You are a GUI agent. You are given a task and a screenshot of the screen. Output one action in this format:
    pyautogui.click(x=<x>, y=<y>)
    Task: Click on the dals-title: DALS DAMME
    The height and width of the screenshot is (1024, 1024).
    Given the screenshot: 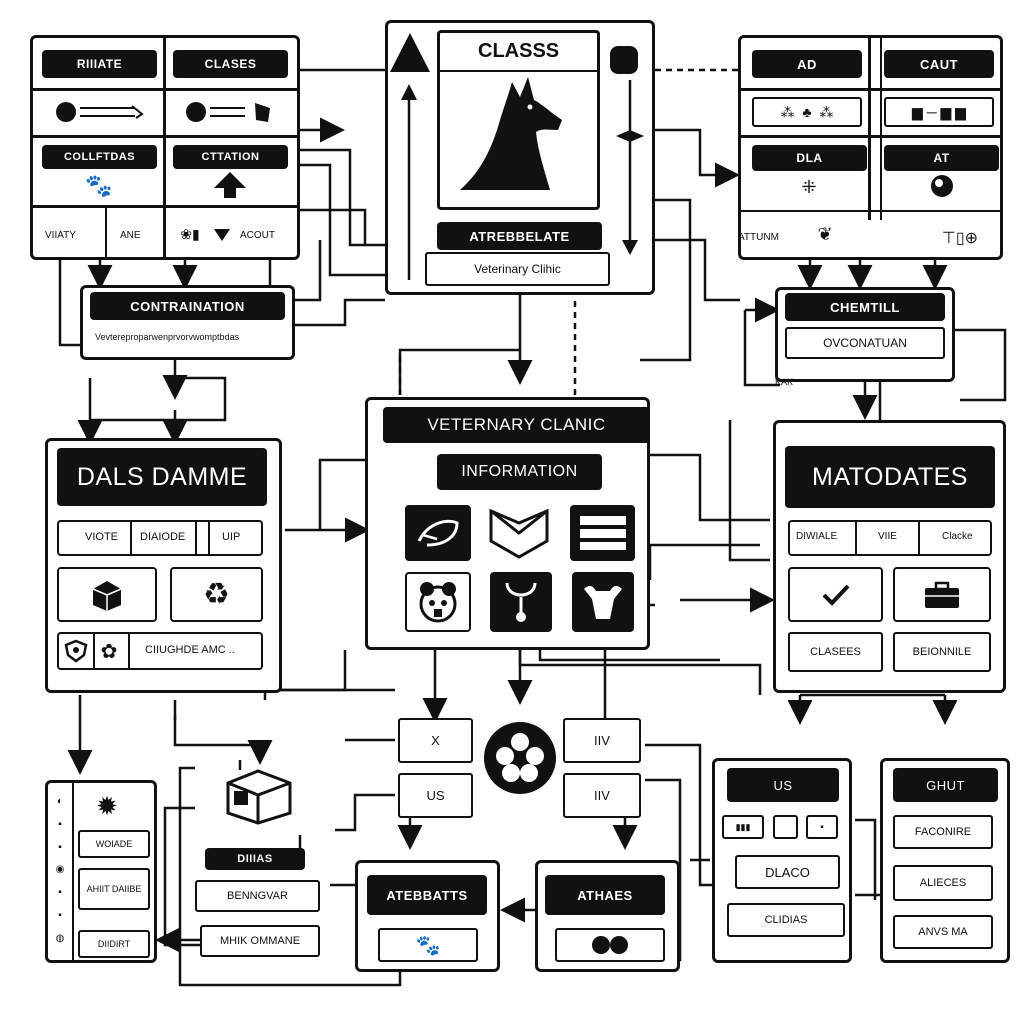 What is the action you would take?
    pyautogui.click(x=162, y=477)
    